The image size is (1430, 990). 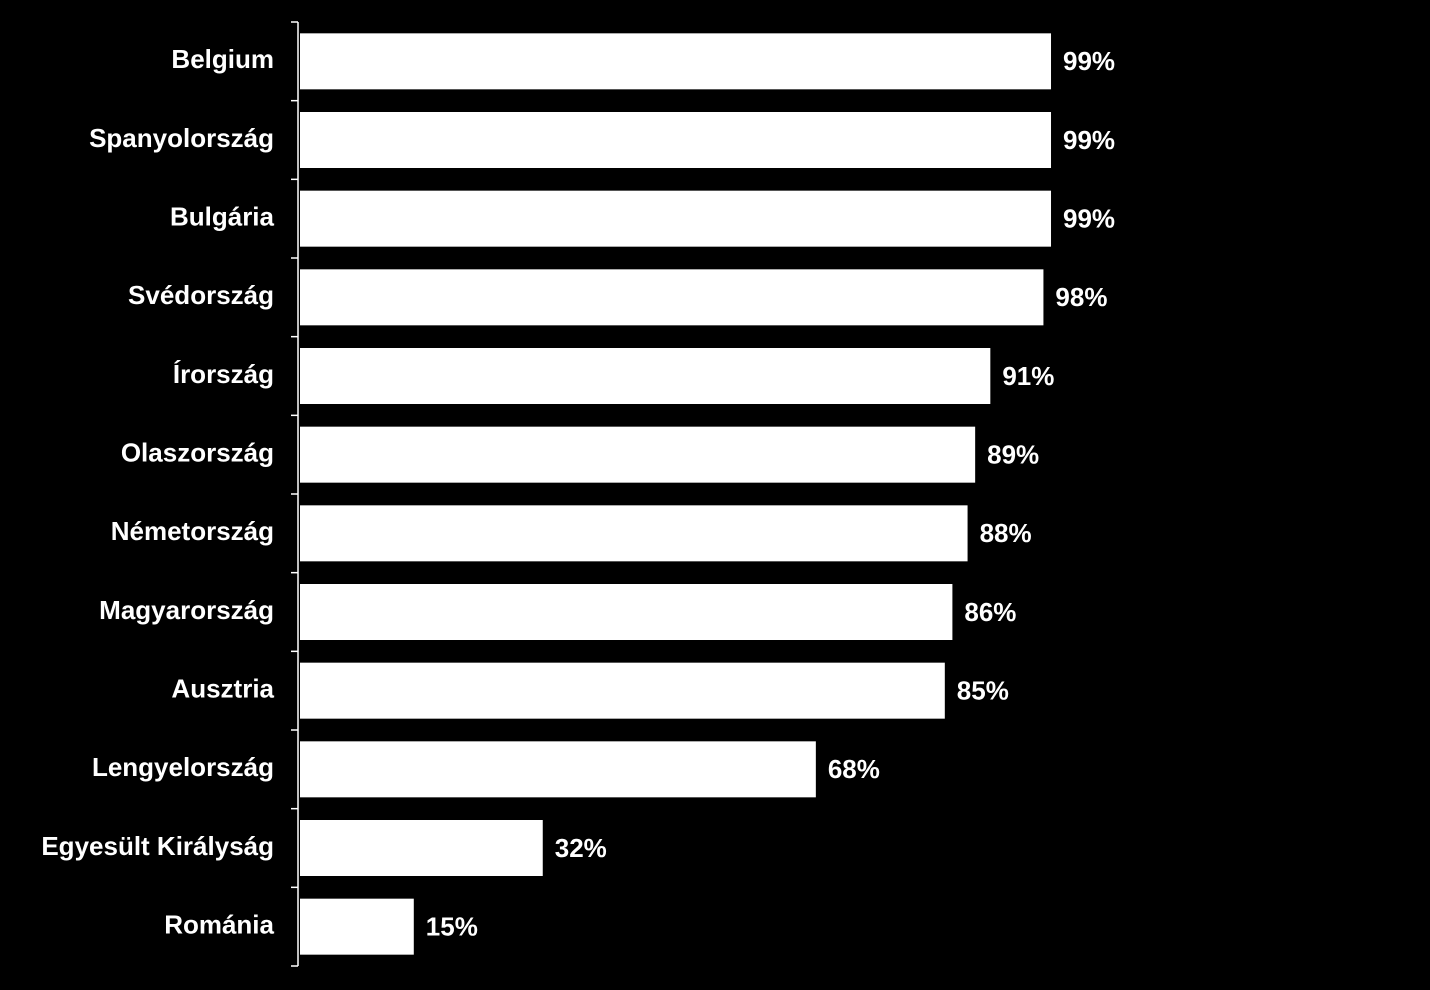 I want to click on value-label: 89%, so click(x=1013, y=455).